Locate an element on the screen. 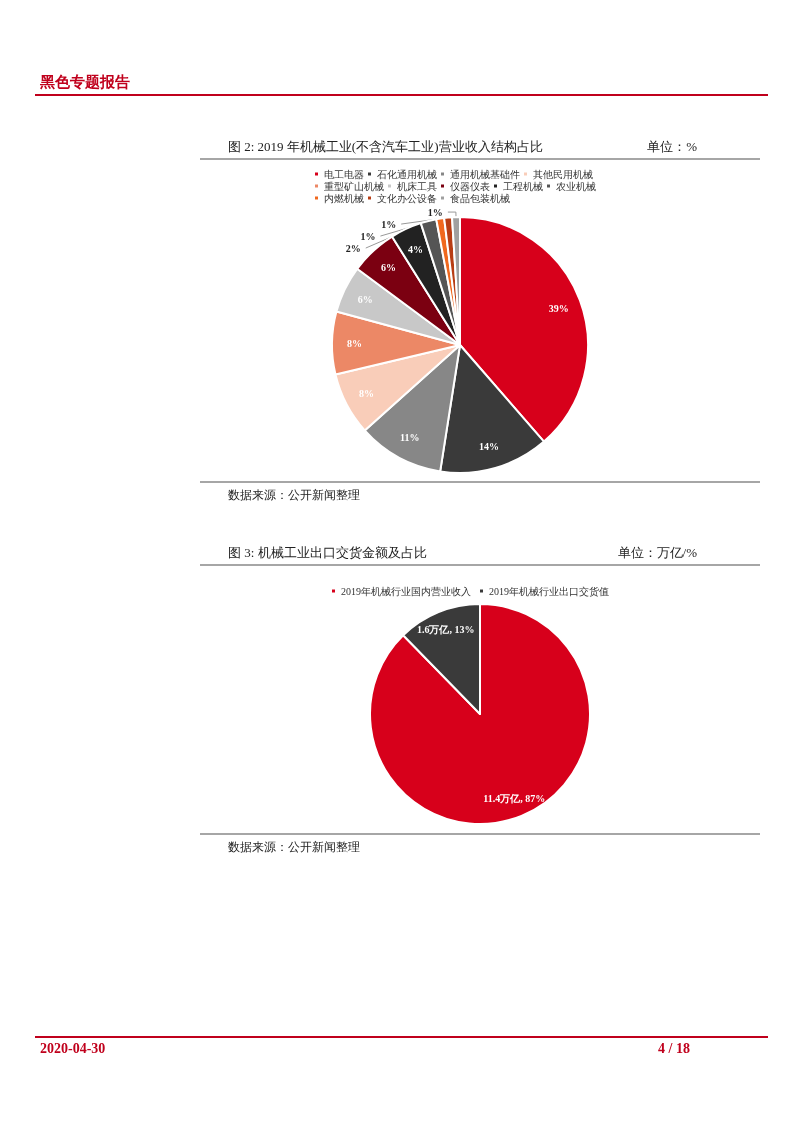 The image size is (800, 1132). data-label: 11.4万亿, 87% is located at coordinates (514, 798).